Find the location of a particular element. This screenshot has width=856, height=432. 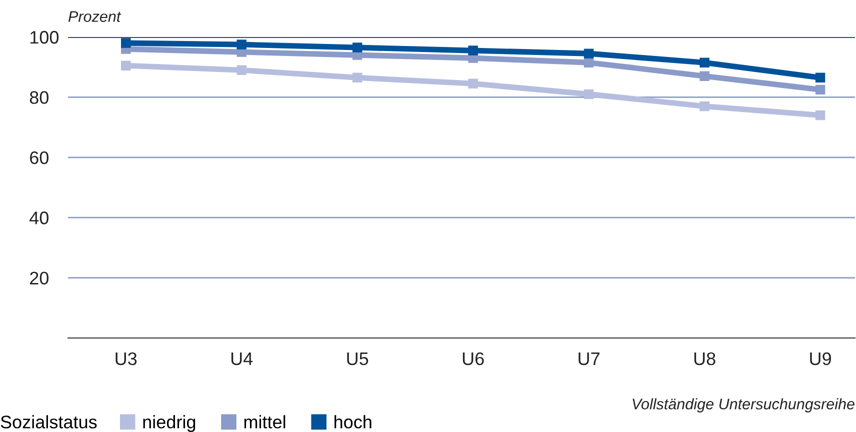

y-tick-label: 60 is located at coordinates (39, 157).